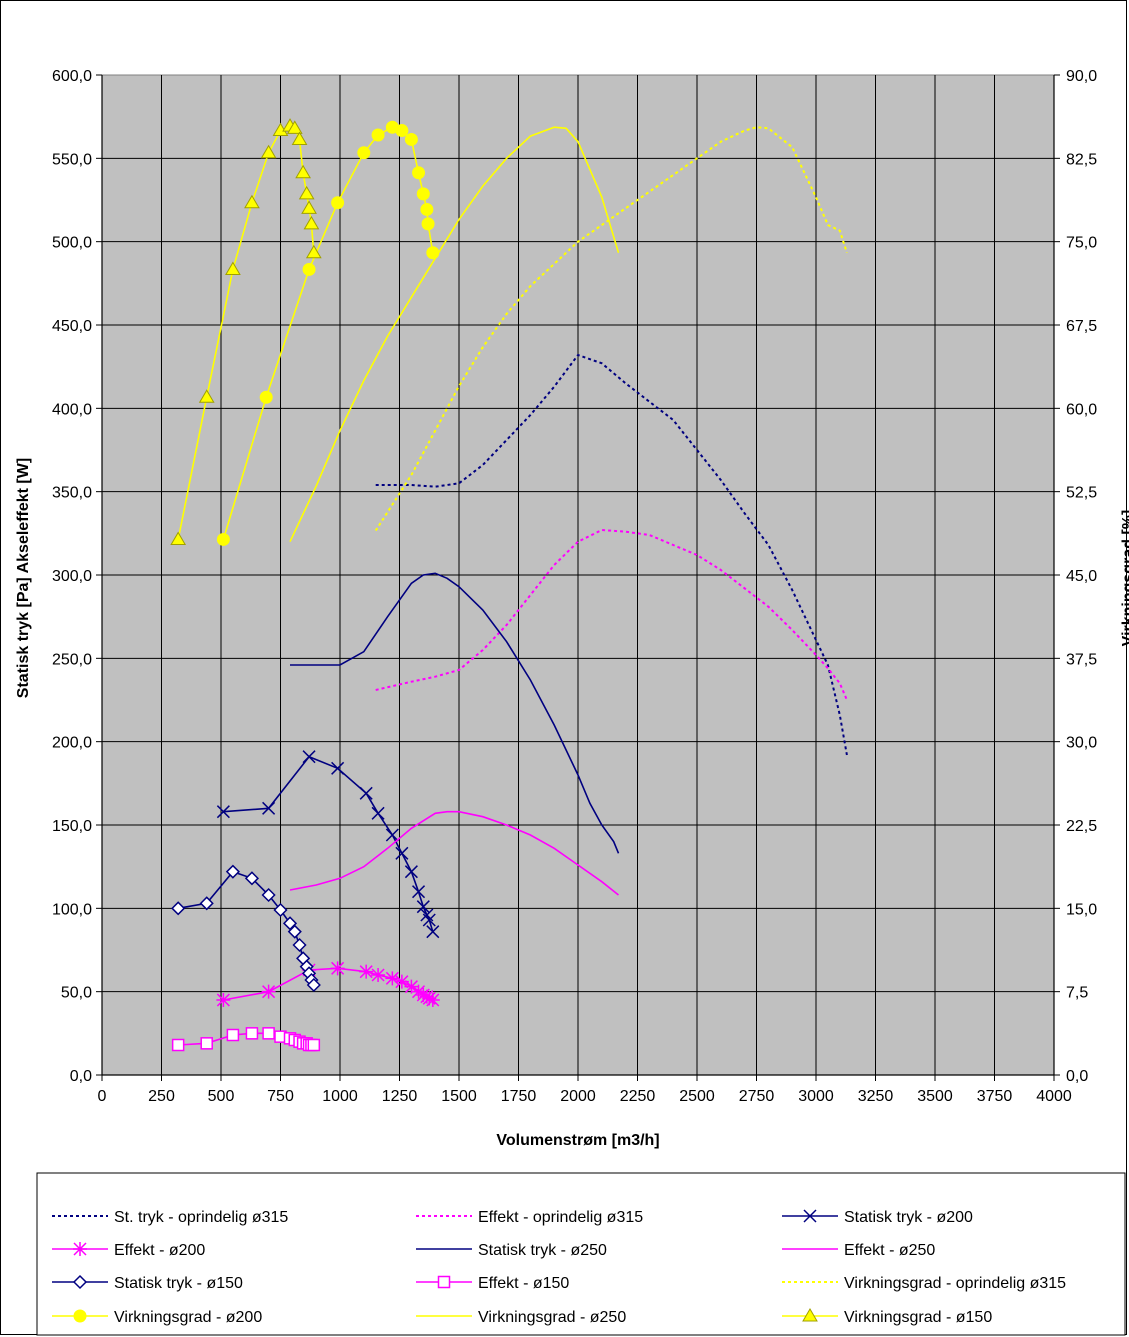 This screenshot has height=1337, width=1129. I want to click on legend-label-6: Statisk tryk - ø150, so click(178, 1283).